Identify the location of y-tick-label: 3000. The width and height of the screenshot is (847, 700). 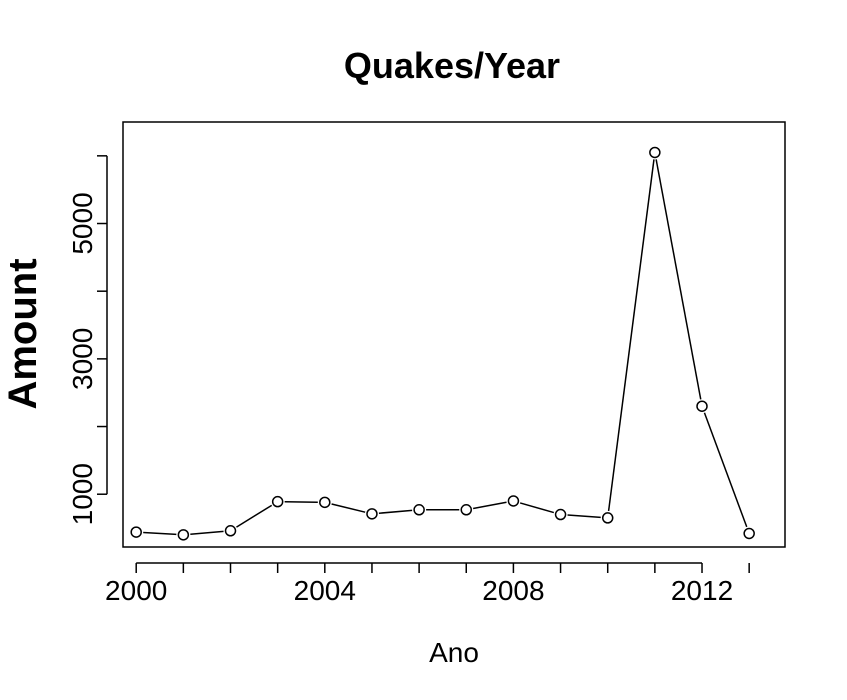
(82, 359).